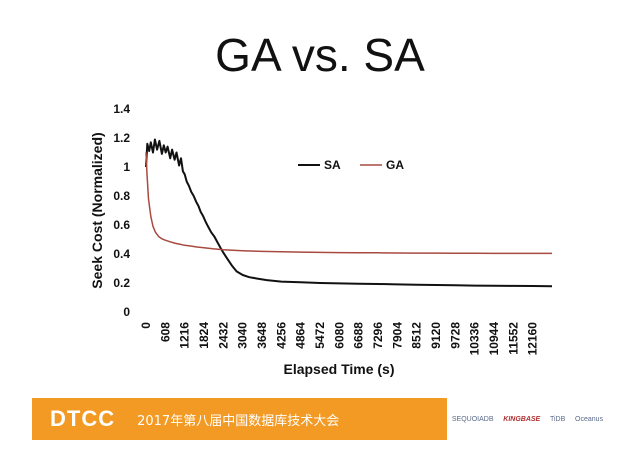 Image resolution: width=640 pixels, height=452 pixels. I want to click on x-tick-label: 9120, so click(436, 335).